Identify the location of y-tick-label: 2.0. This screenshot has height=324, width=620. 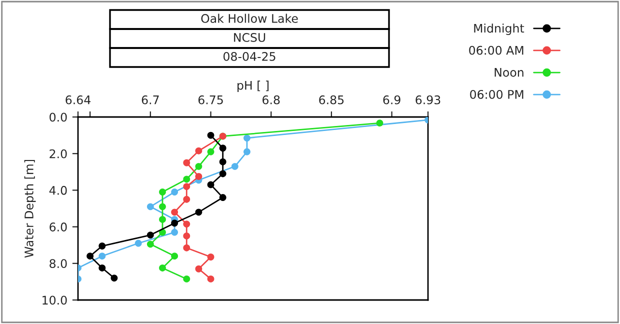
(58, 153).